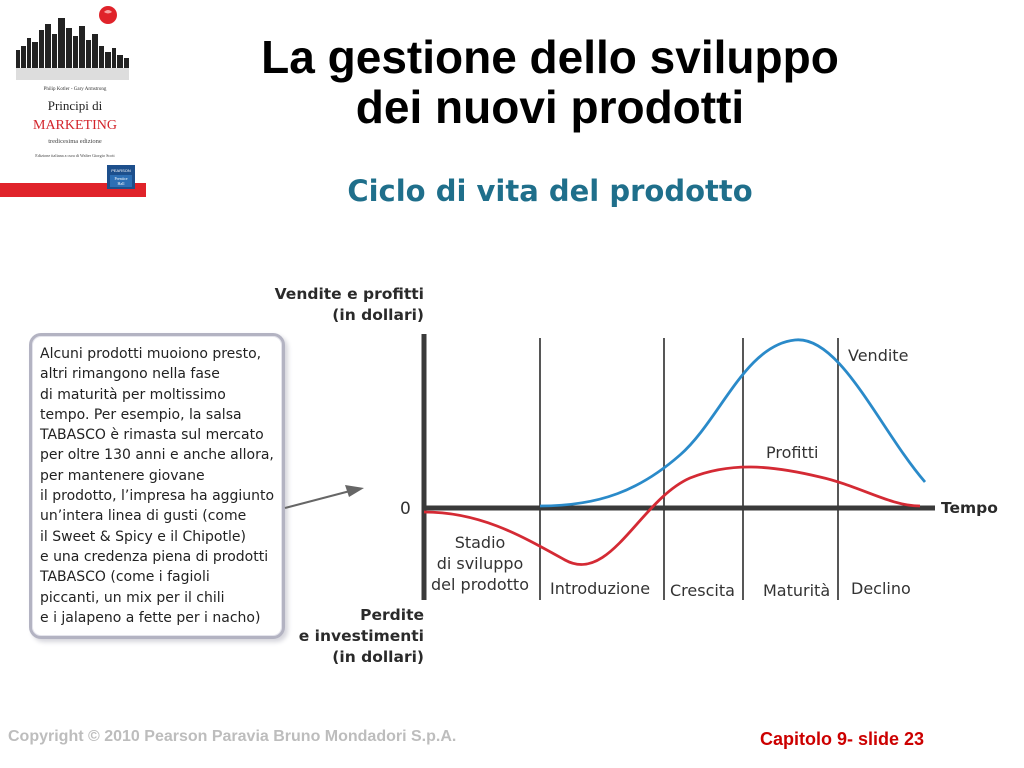 This screenshot has width=1024, height=768. What do you see at coordinates (317, 499) in the screenshot?
I see `callout-arrow-line` at bounding box center [317, 499].